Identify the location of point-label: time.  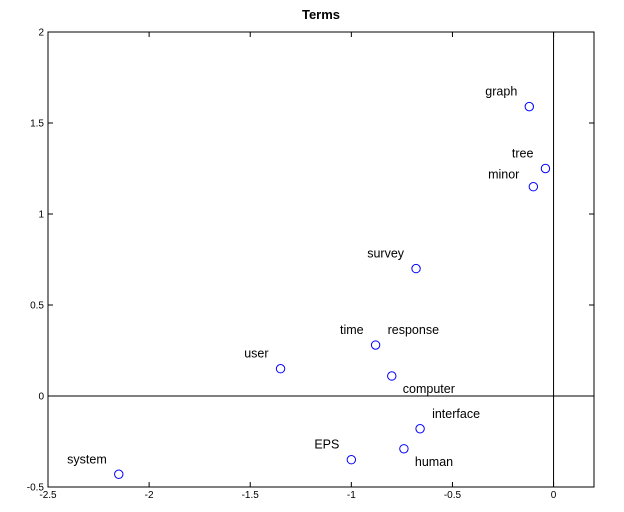
(352, 330).